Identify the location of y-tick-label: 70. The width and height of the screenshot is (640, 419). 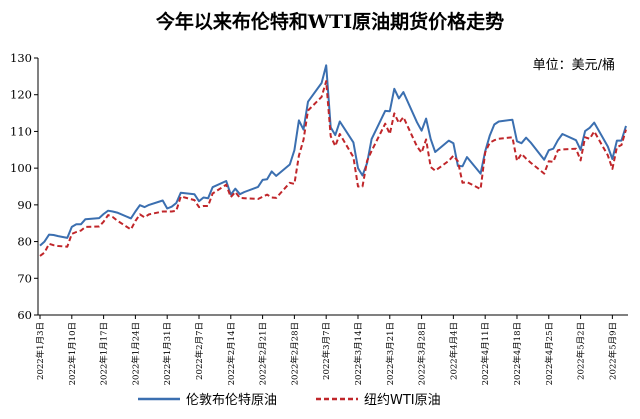
(24, 278).